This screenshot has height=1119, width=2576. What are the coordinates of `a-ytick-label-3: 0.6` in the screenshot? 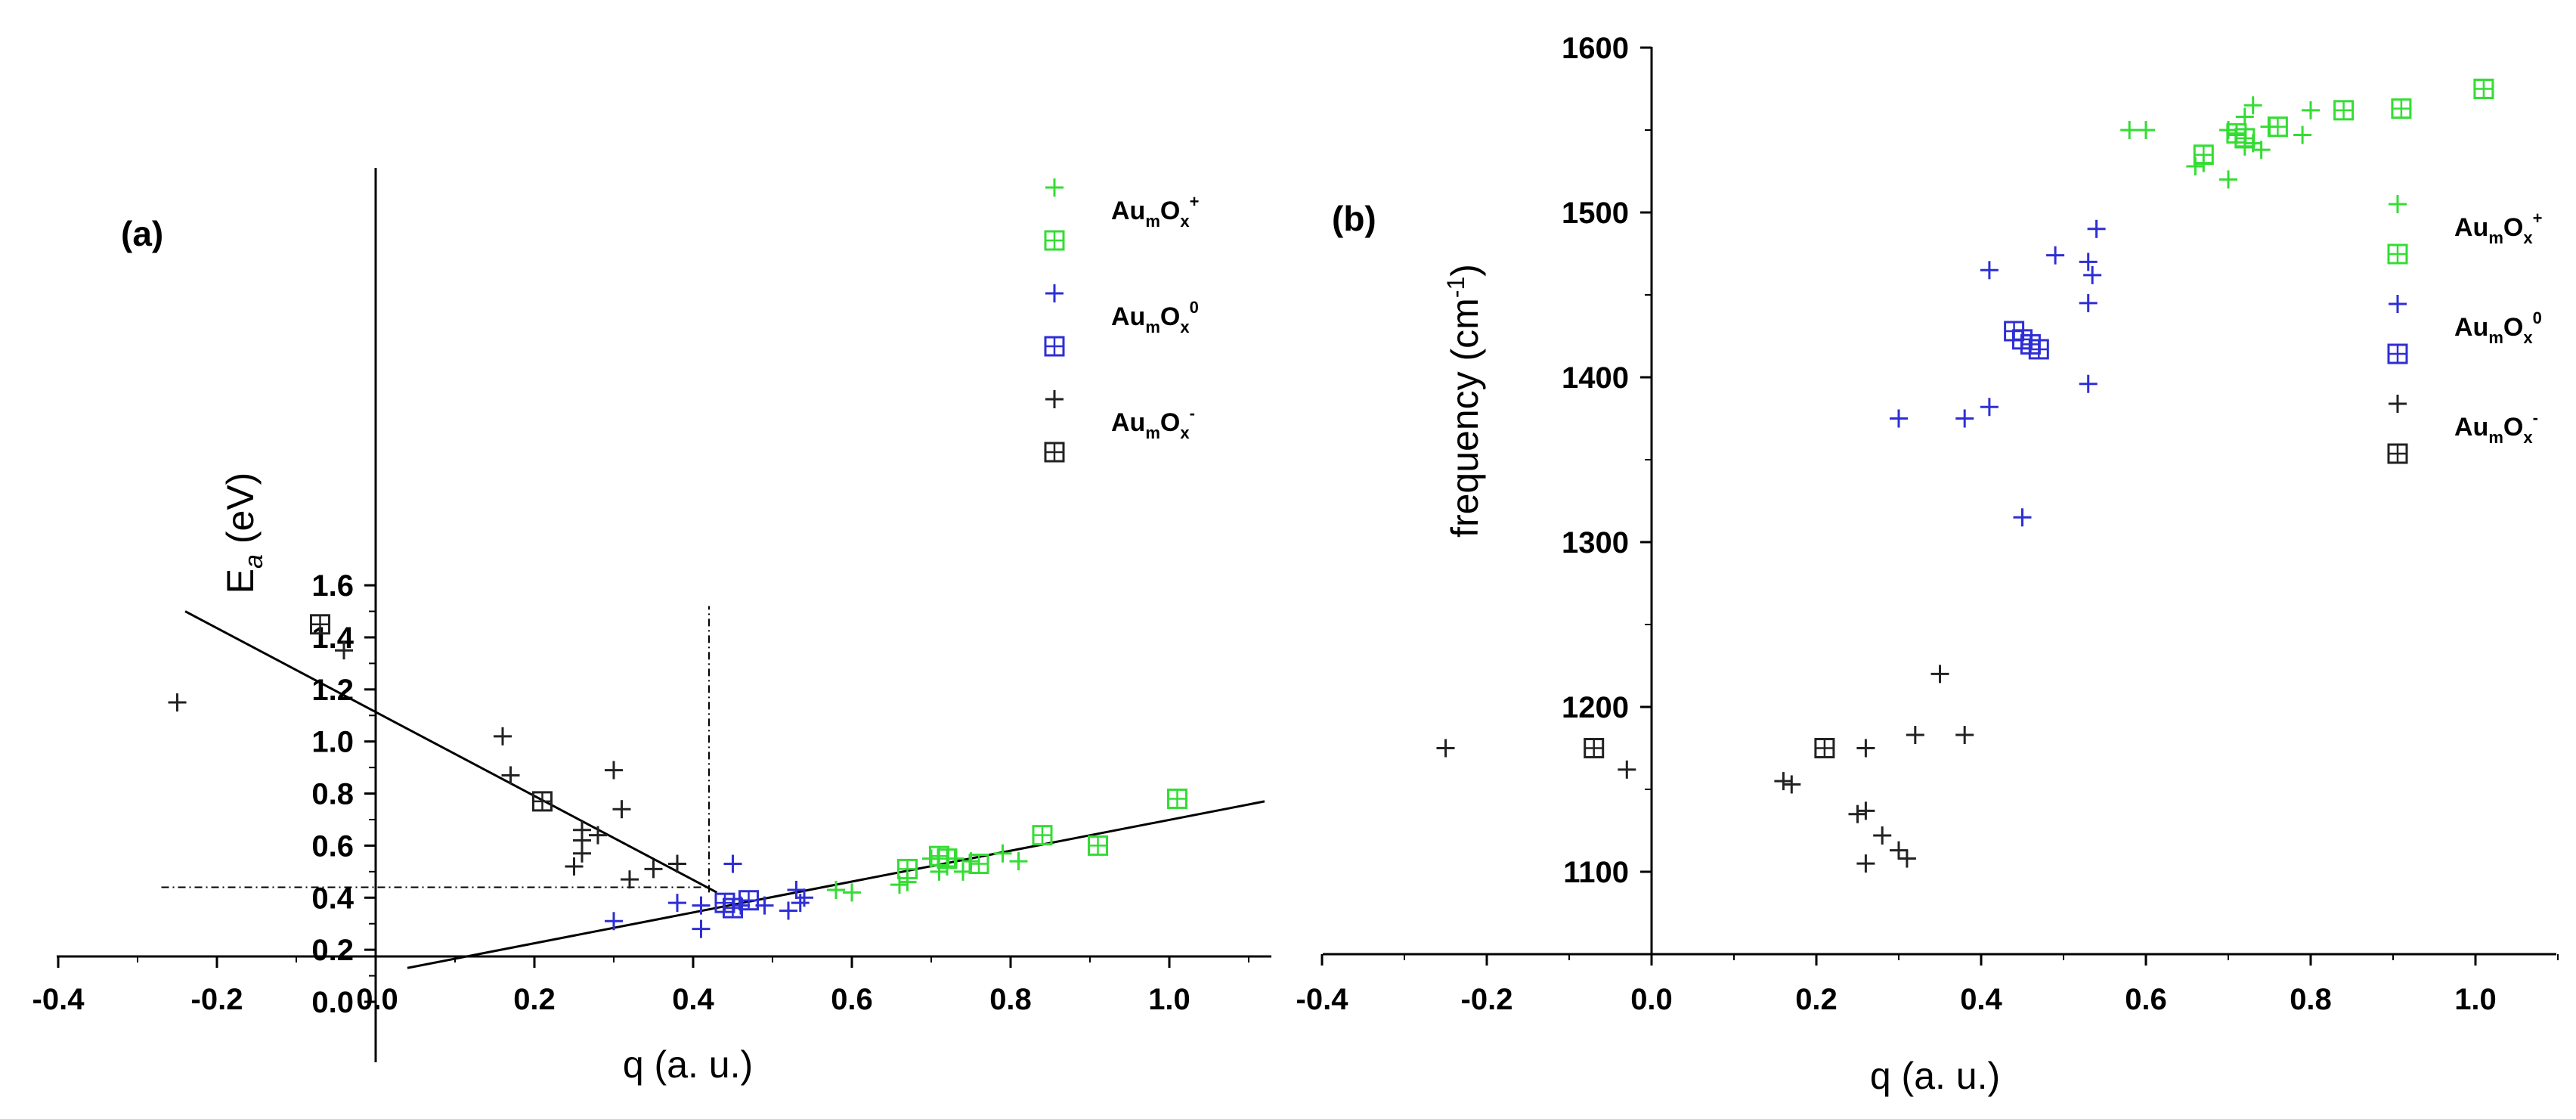 It's located at (332, 846).